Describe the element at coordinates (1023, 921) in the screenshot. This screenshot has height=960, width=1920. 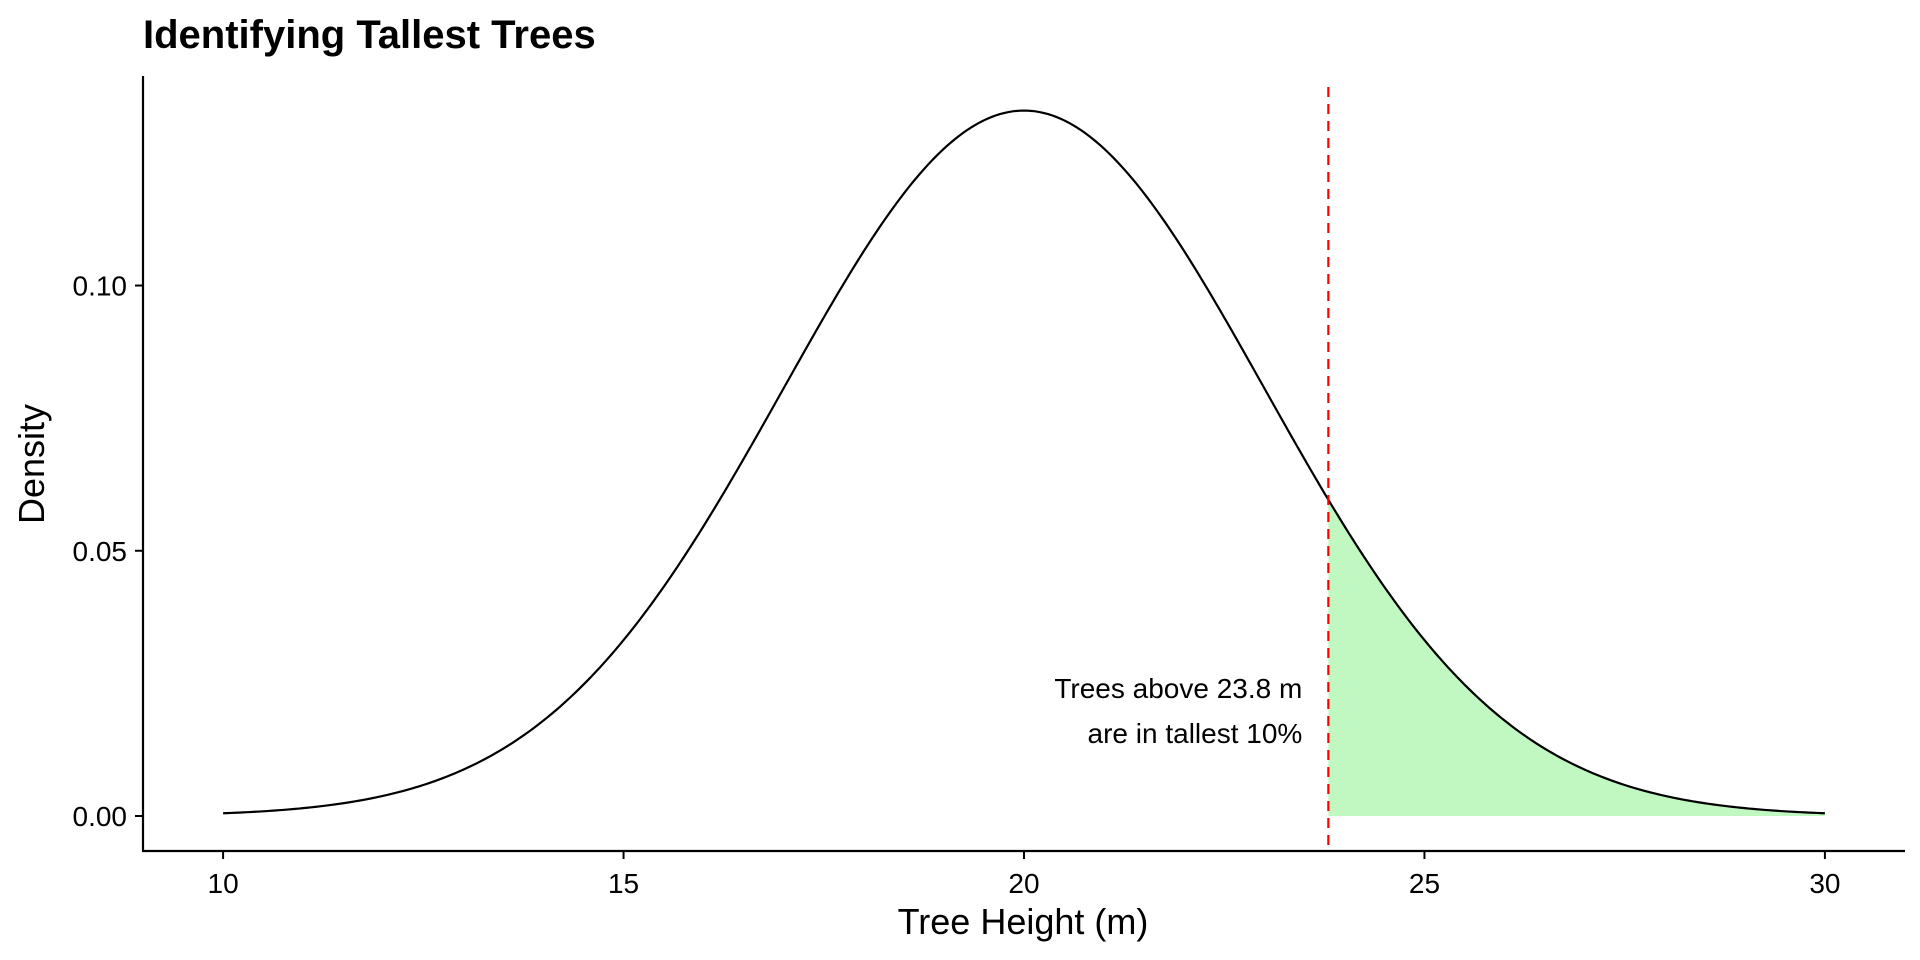
I see `x-axis-title: Tree Height (m)` at that location.